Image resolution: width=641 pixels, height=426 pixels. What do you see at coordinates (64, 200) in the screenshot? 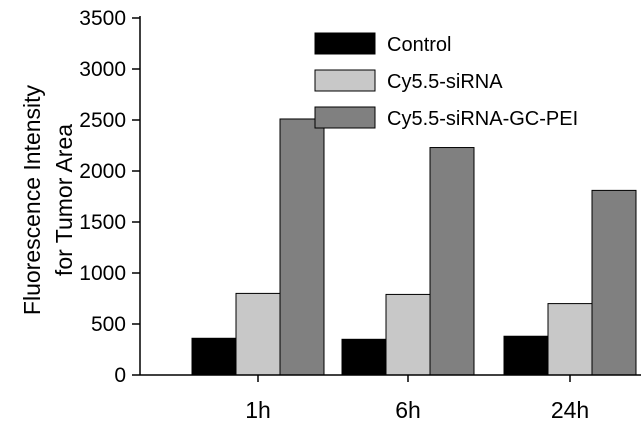
I see `y-axis-title-line-2: for Tumor Area` at bounding box center [64, 200].